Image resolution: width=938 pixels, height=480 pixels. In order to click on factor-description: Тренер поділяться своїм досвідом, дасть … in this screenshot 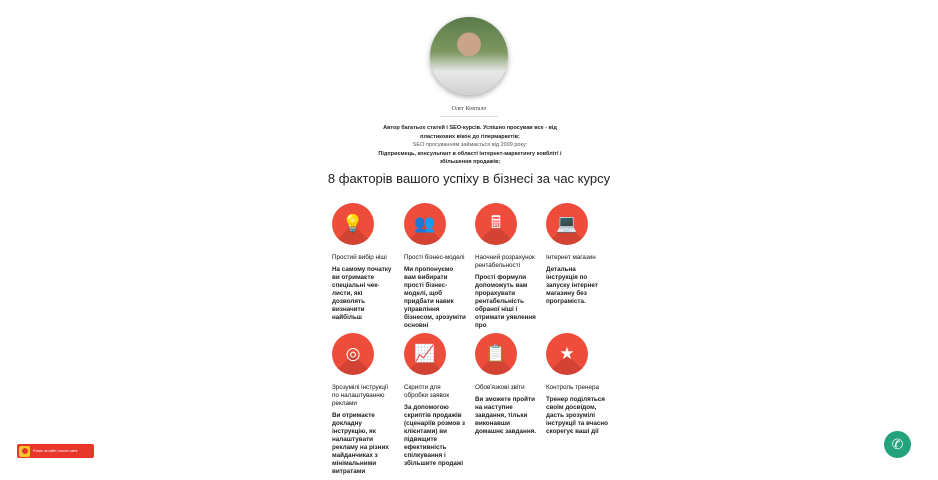, I will do `click(577, 415)`.